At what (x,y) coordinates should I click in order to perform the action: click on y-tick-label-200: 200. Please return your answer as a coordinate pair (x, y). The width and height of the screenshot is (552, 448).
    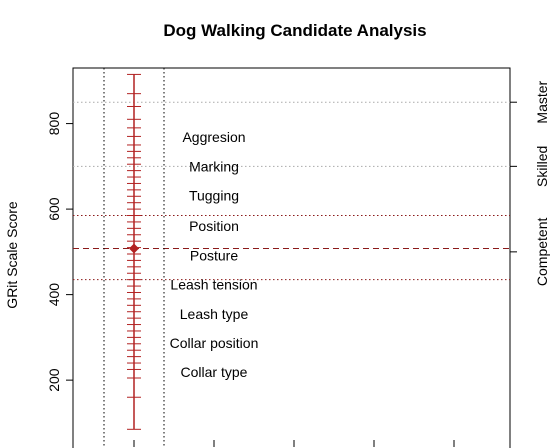
    Looking at the image, I should click on (54, 380).